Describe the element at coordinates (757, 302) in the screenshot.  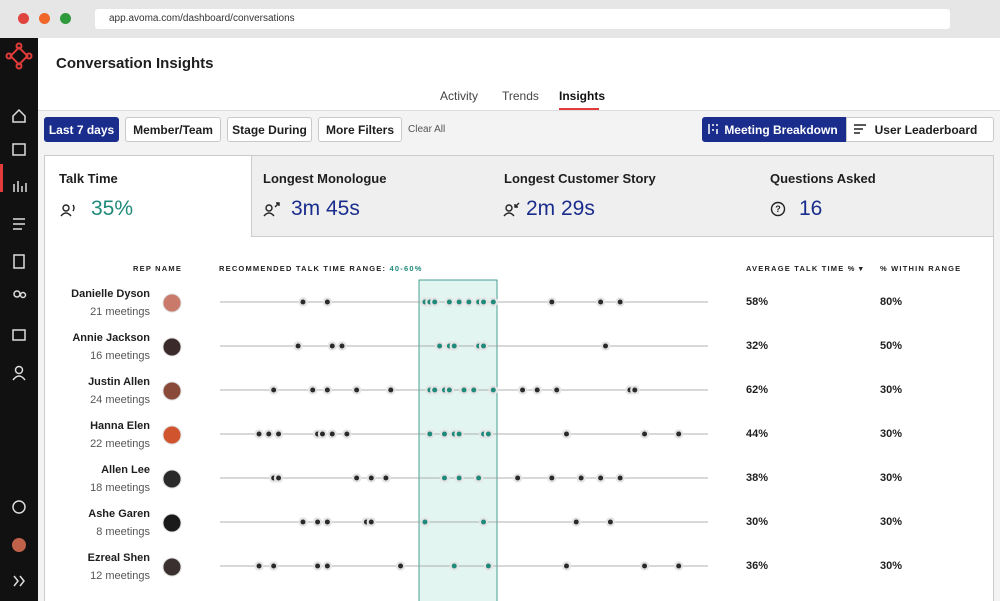
I see `avg-talk-time: 58%` at that location.